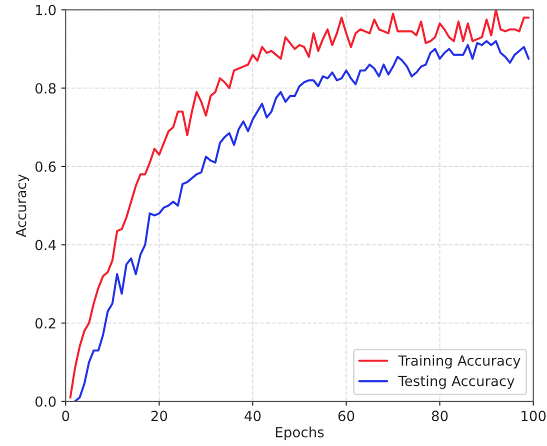 The height and width of the screenshot is (446, 547). What do you see at coordinates (45, 166) in the screenshot?
I see `y-tick-label: 0.6` at bounding box center [45, 166].